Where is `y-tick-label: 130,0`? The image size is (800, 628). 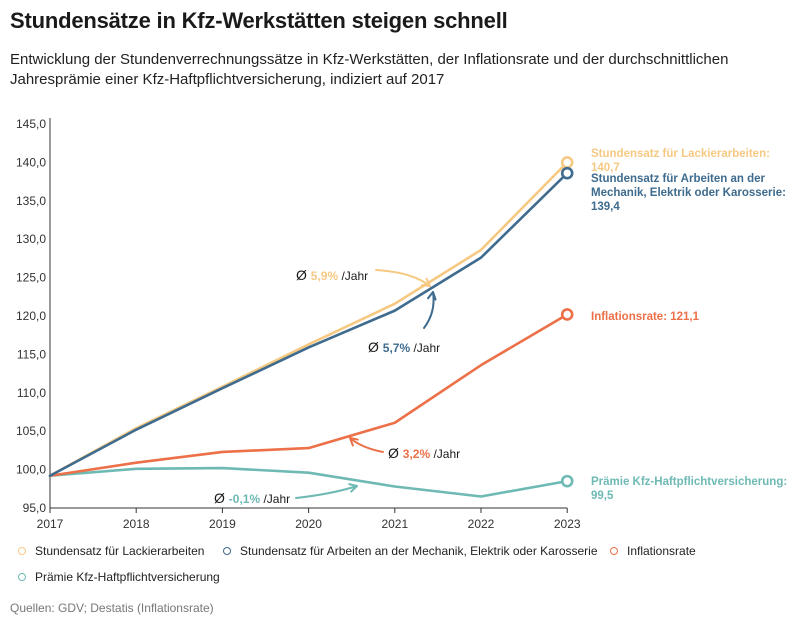 y-tick-label: 130,0 is located at coordinates (31, 239).